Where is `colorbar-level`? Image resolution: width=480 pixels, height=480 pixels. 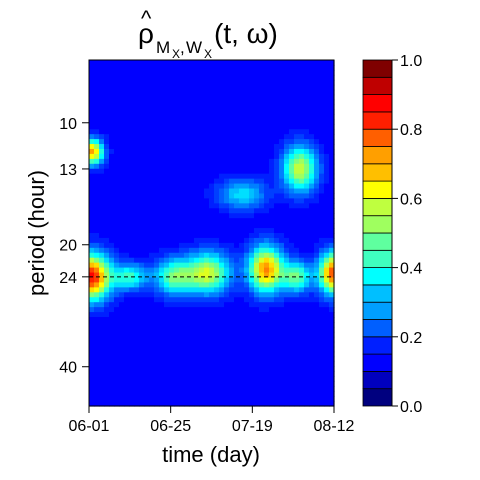
colorbar-level is located at coordinates (377, 293).